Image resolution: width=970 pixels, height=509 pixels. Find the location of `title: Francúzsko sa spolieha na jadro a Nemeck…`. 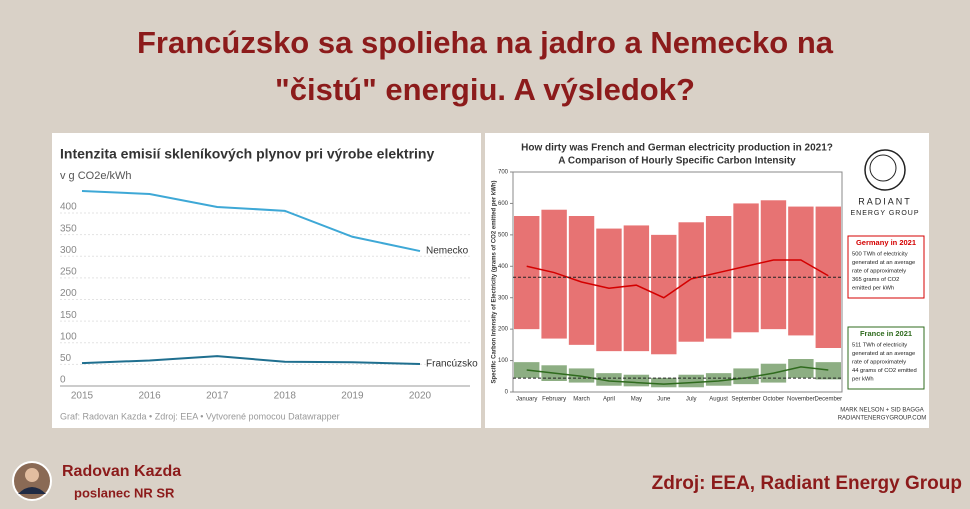

title: Francúzsko sa spolieha na jadro a Nemeck… is located at coordinates (485, 42).